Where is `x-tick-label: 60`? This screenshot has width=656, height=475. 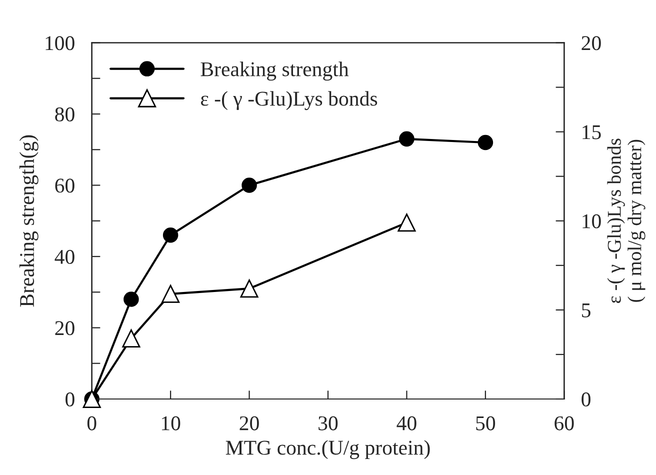 x-tick-label: 60 is located at coordinates (564, 423).